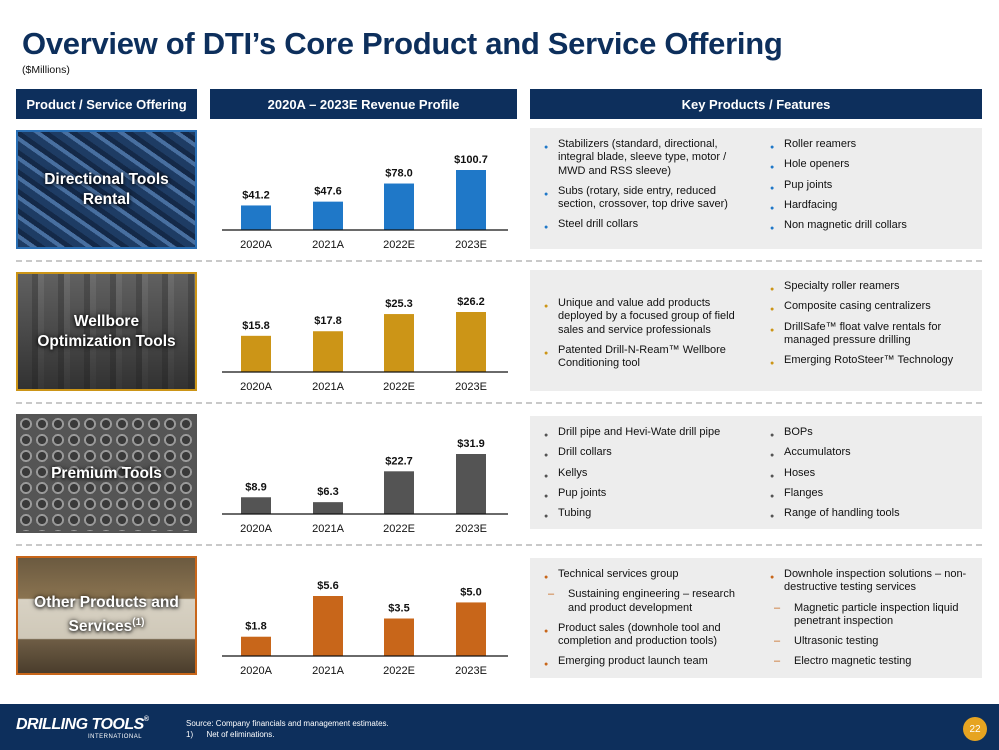 This screenshot has height=750, width=999. I want to click on data-label: $5.0, so click(470, 592).